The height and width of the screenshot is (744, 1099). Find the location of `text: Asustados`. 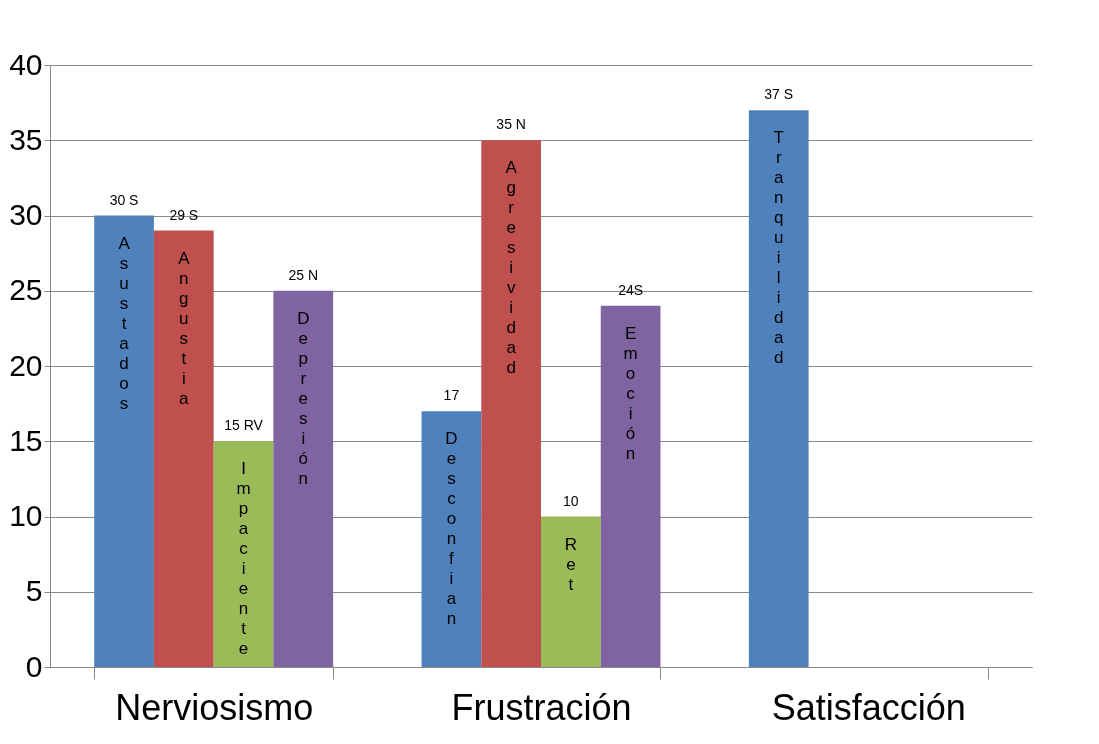

text: Asustados is located at coordinates (124, 323).